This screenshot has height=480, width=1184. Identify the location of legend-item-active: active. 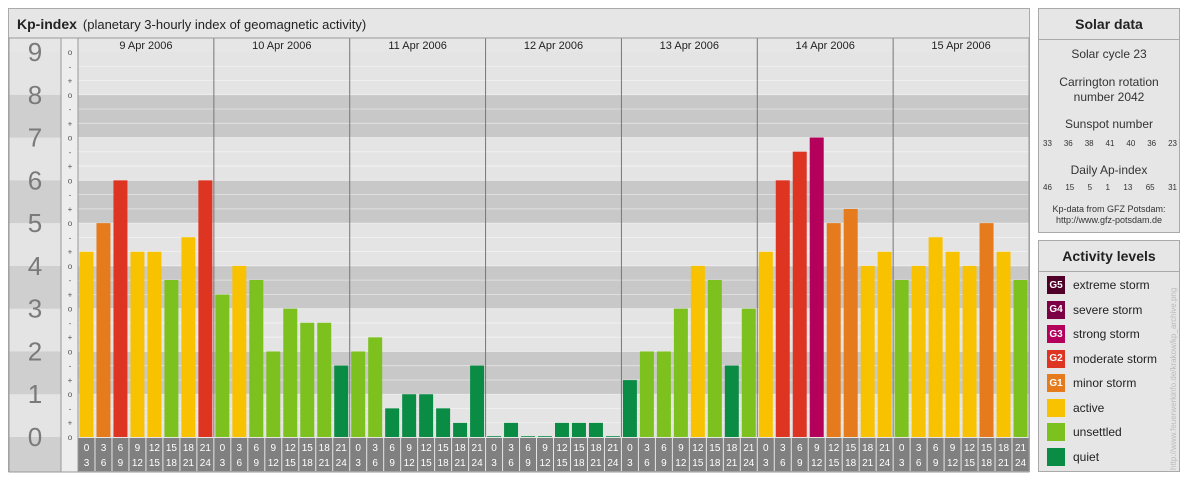
(1075, 408).